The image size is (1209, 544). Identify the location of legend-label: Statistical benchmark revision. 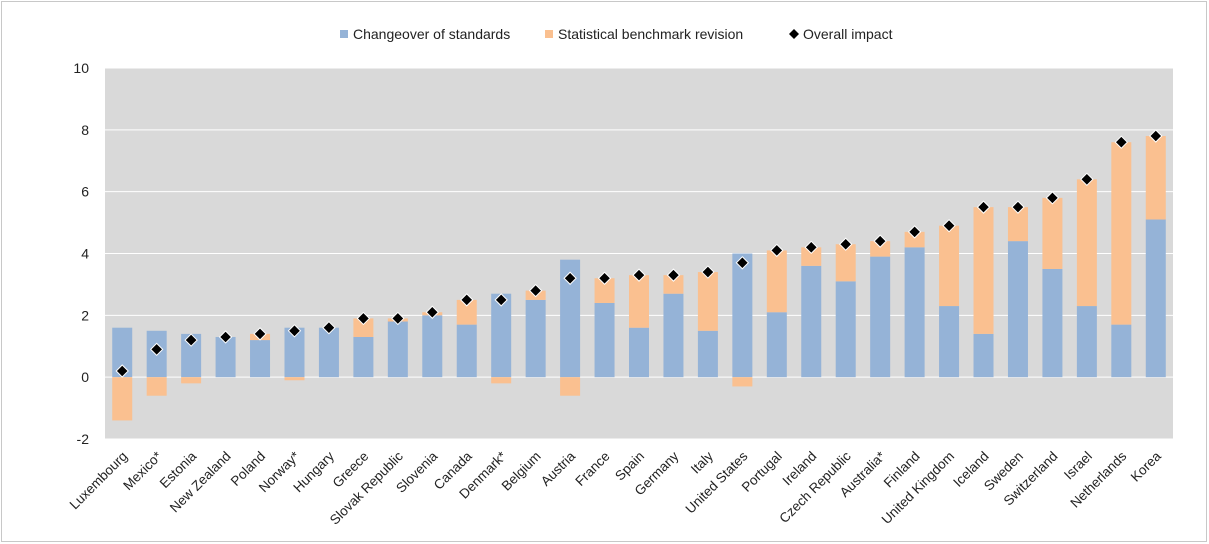
(650, 34).